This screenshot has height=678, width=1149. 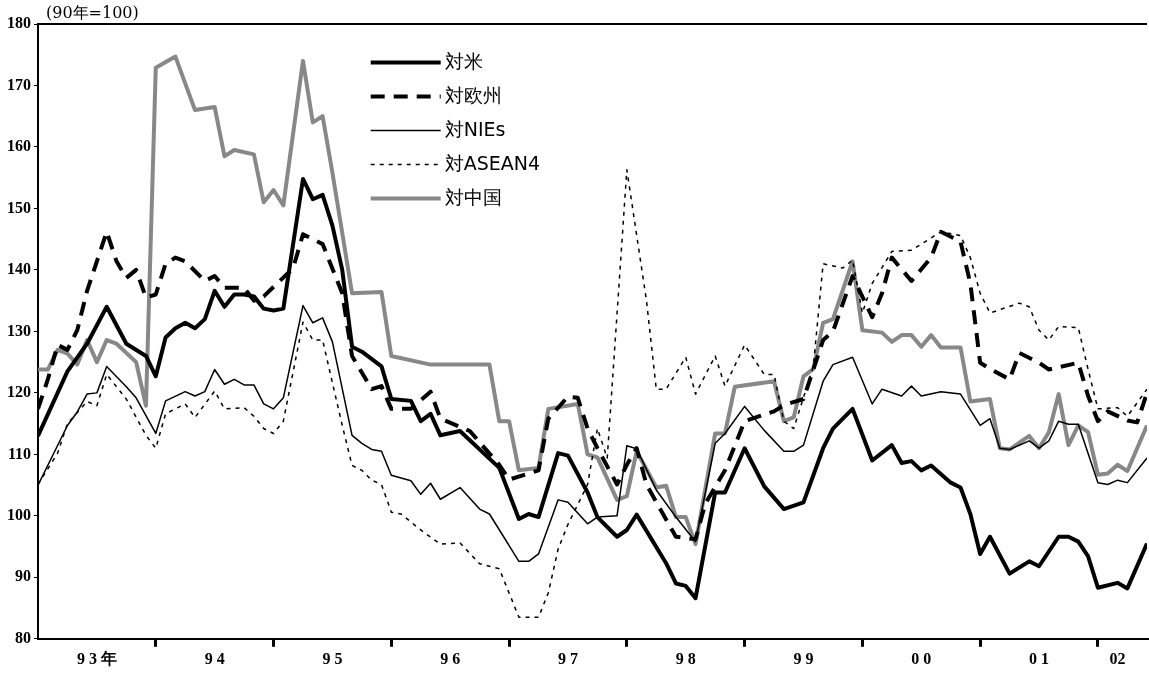 What do you see at coordinates (463, 60) in the screenshot?
I see `legend-label: 対米` at bounding box center [463, 60].